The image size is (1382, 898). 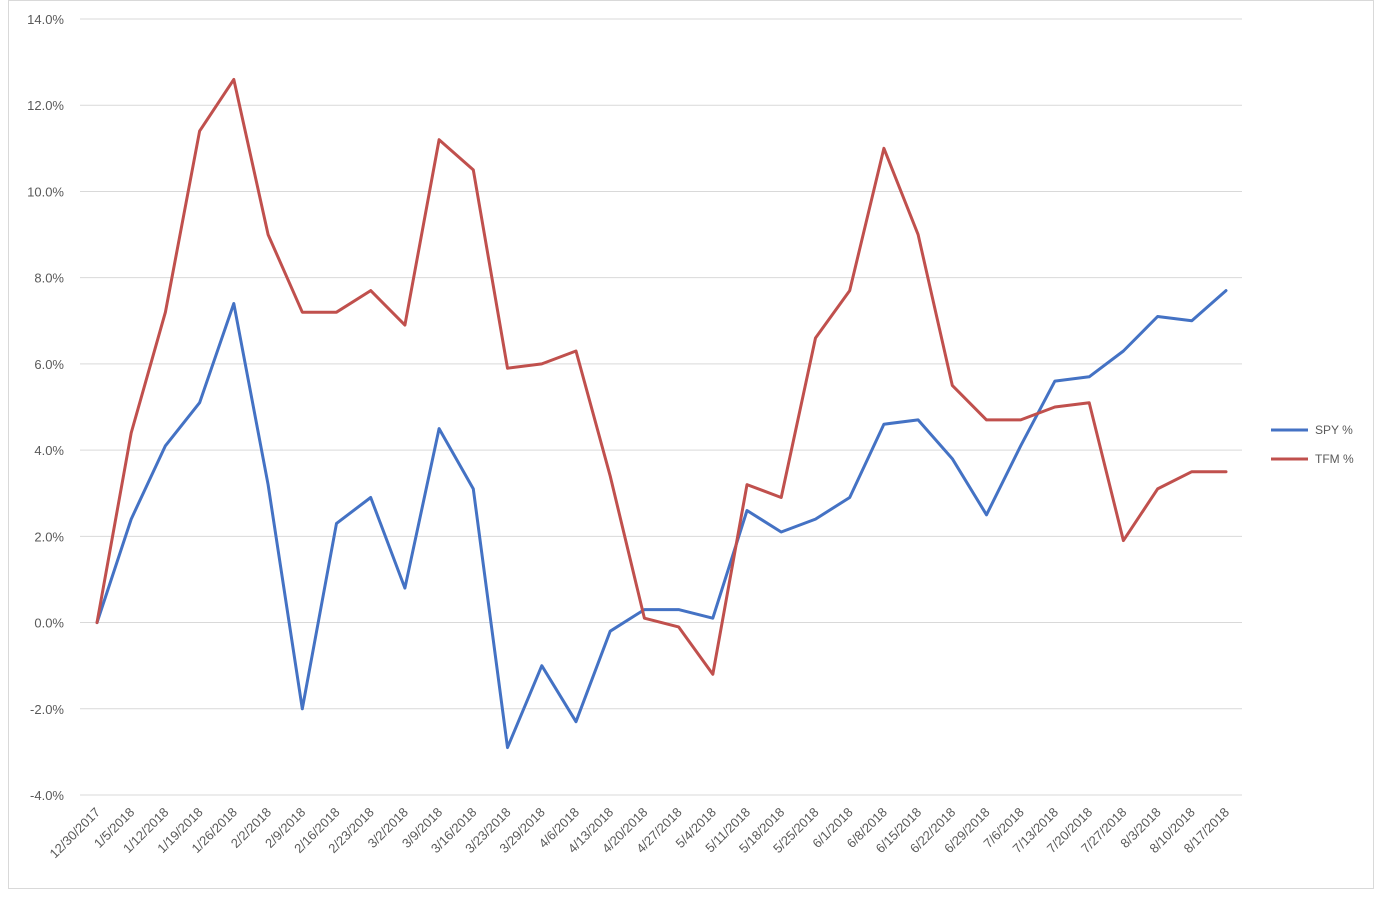 What do you see at coordinates (45, 105) in the screenshot?
I see `y-tick-label: 12.0%` at bounding box center [45, 105].